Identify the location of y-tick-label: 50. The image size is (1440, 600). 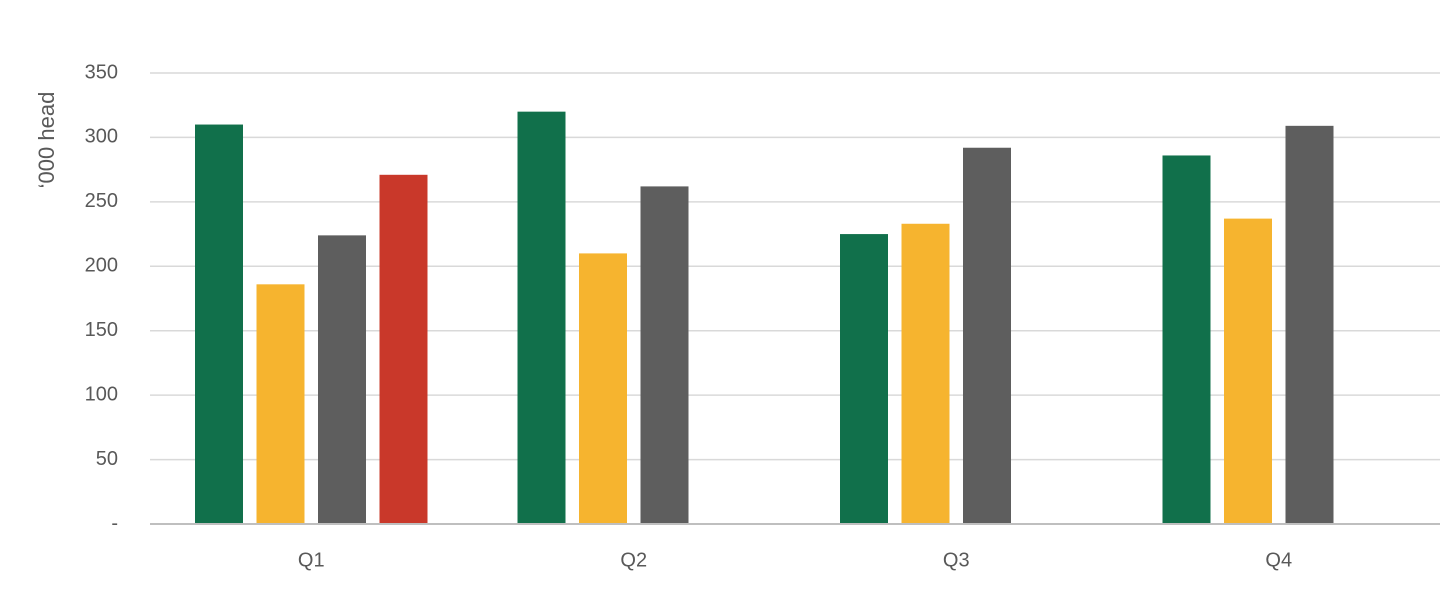
(107, 459).